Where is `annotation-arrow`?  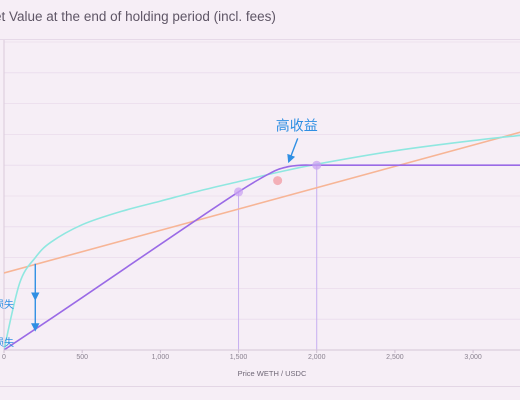 annotation-arrow is located at coordinates (293, 151).